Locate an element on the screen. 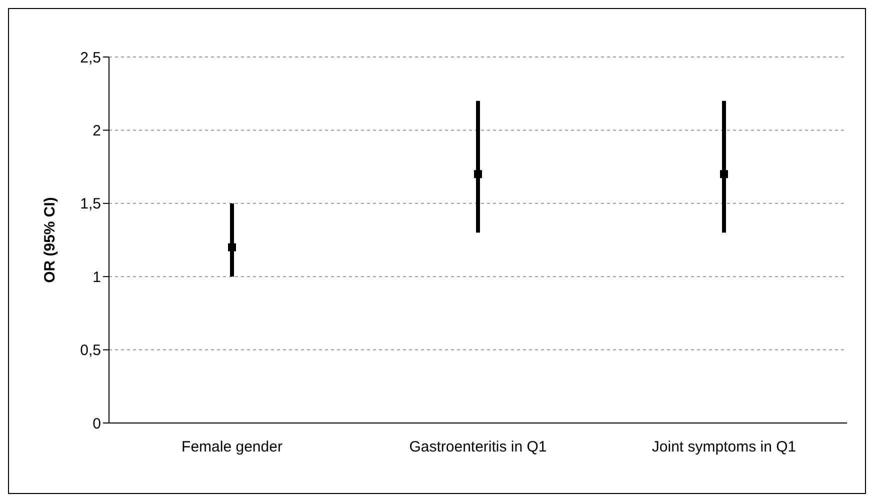  y-tick-label: 1 is located at coordinates (96, 277).